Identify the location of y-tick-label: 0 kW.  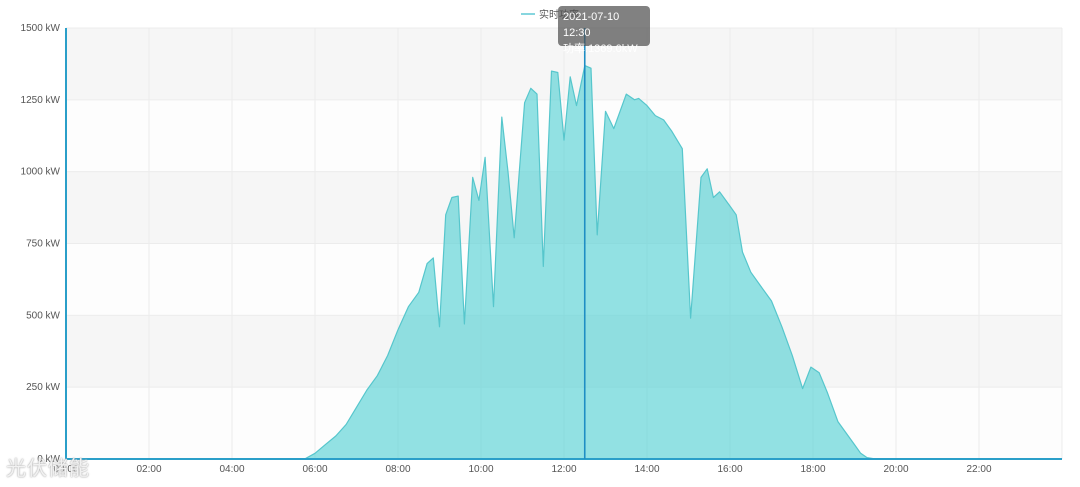
(48, 459).